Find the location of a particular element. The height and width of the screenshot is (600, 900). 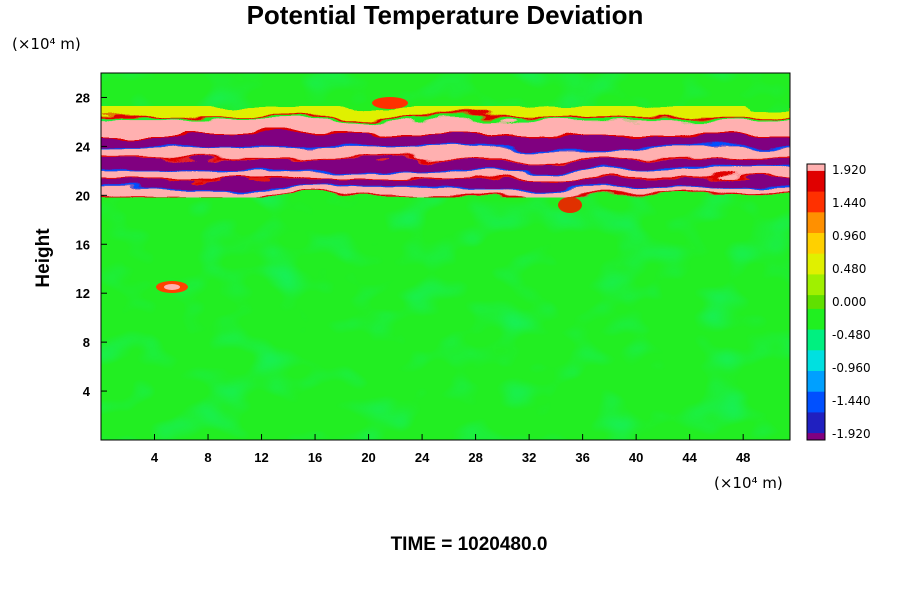

x-tick-label-9: 40 is located at coordinates (636, 457).